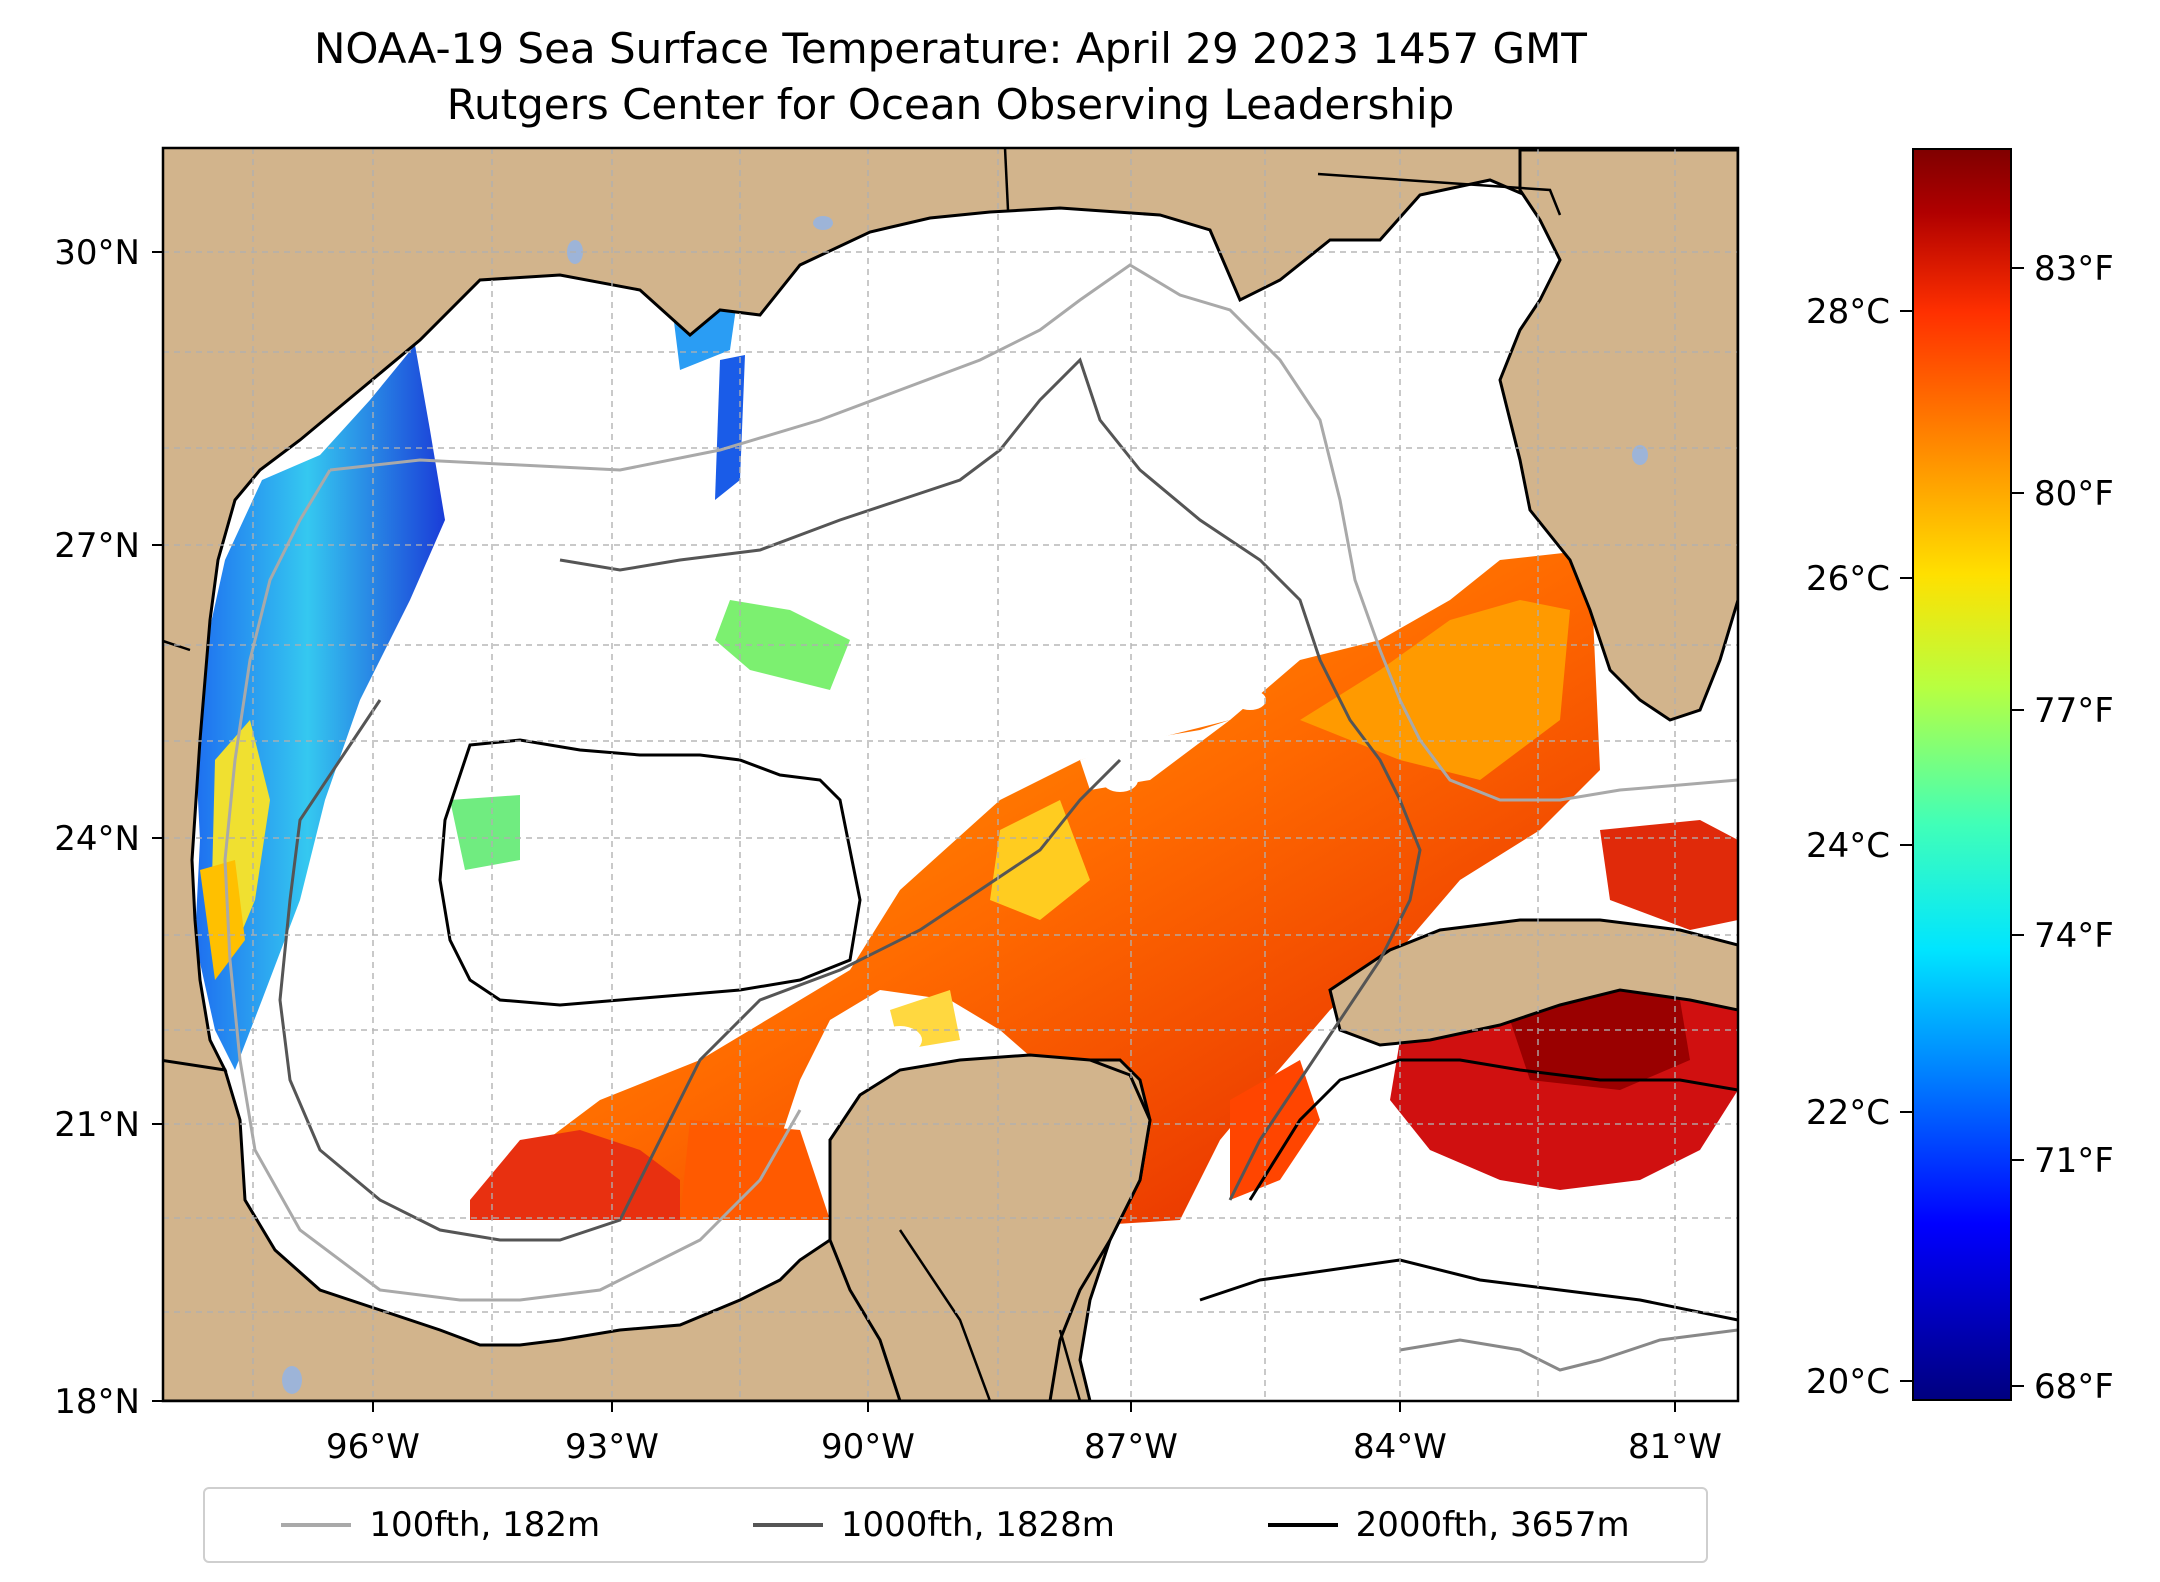 Image resolution: width=2160 pixels, height=1582 pixels. I want to click on lat-label: 21°N, so click(97, 1125).